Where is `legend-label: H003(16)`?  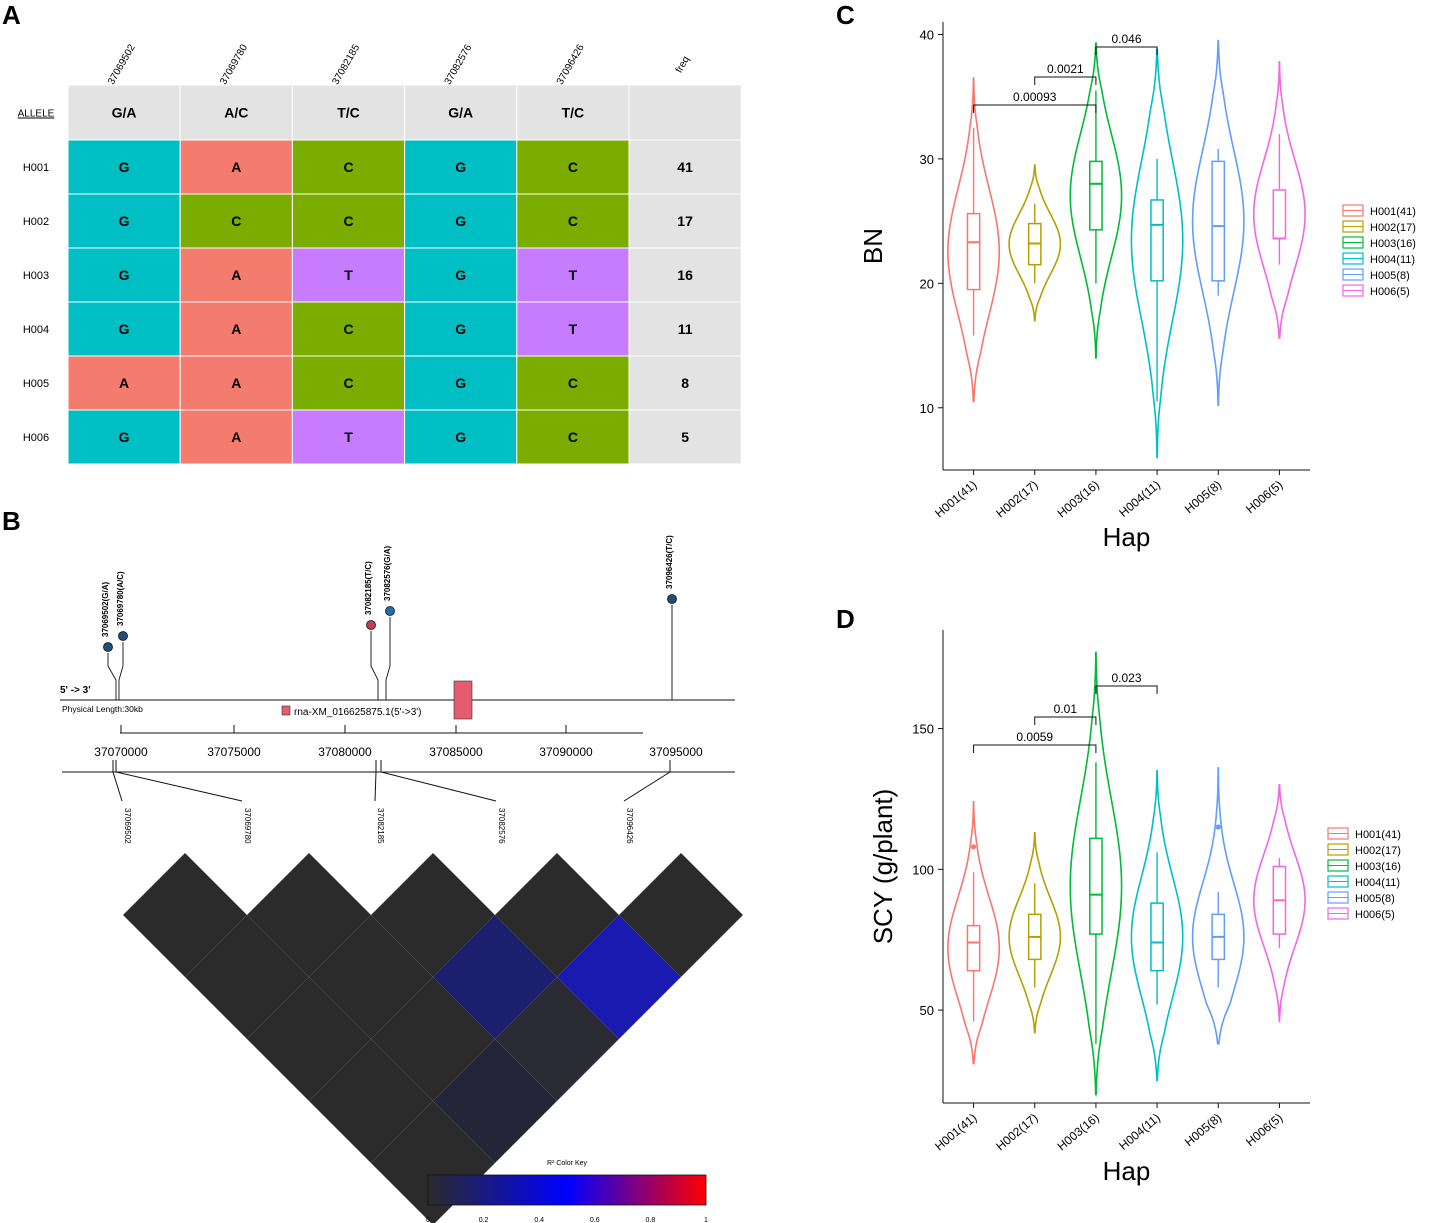 legend-label: H003(16) is located at coordinates (1393, 244).